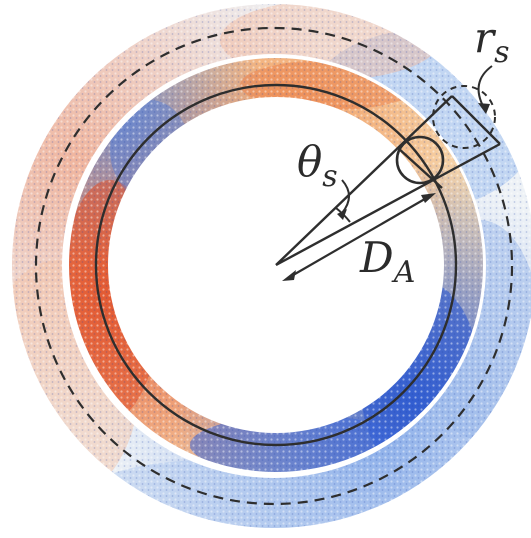  Describe the element at coordinates (428, 198) in the screenshot. I see `distance-arrowhead-end` at that location.